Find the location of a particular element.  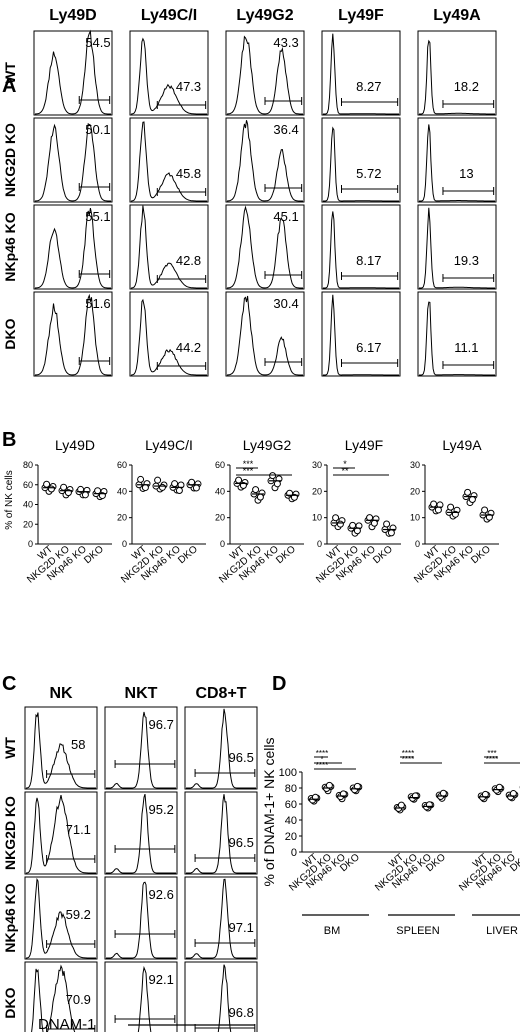

gate-percent-label: 45.8 is located at coordinates (188, 173).